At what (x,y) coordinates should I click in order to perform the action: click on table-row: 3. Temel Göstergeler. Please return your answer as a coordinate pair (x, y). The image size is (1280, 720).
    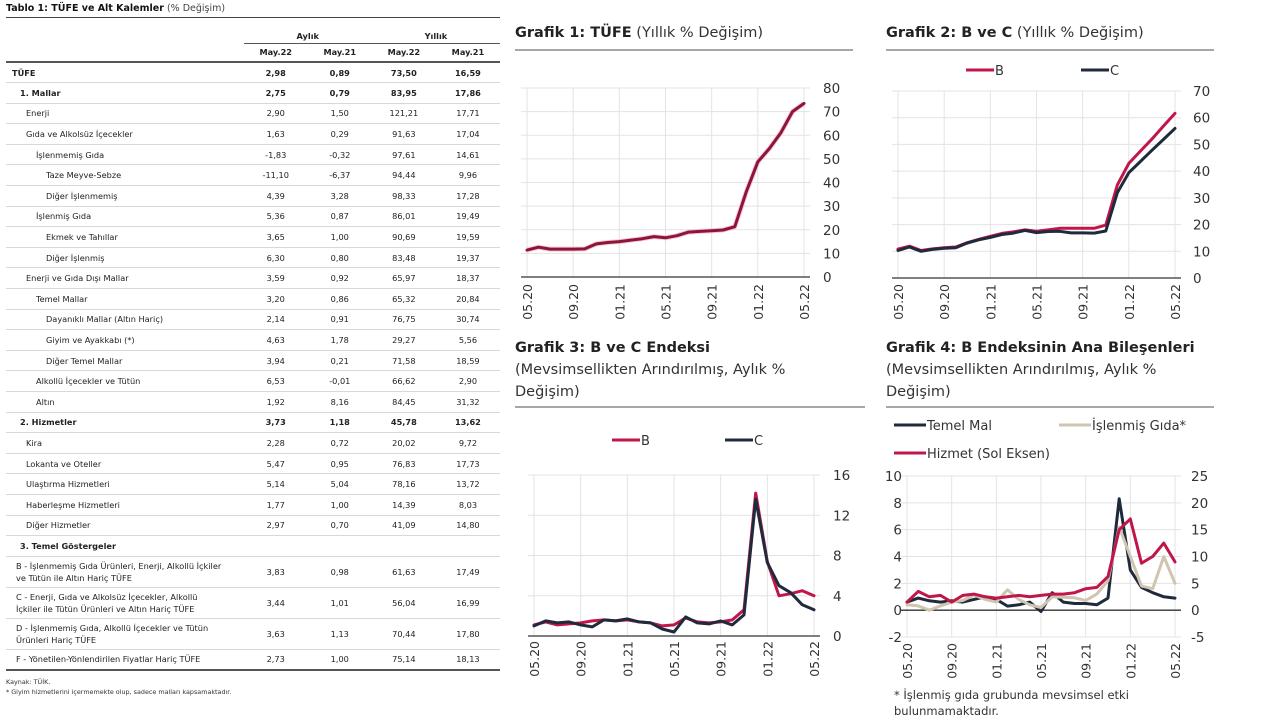
    Looking at the image, I should click on (253, 546).